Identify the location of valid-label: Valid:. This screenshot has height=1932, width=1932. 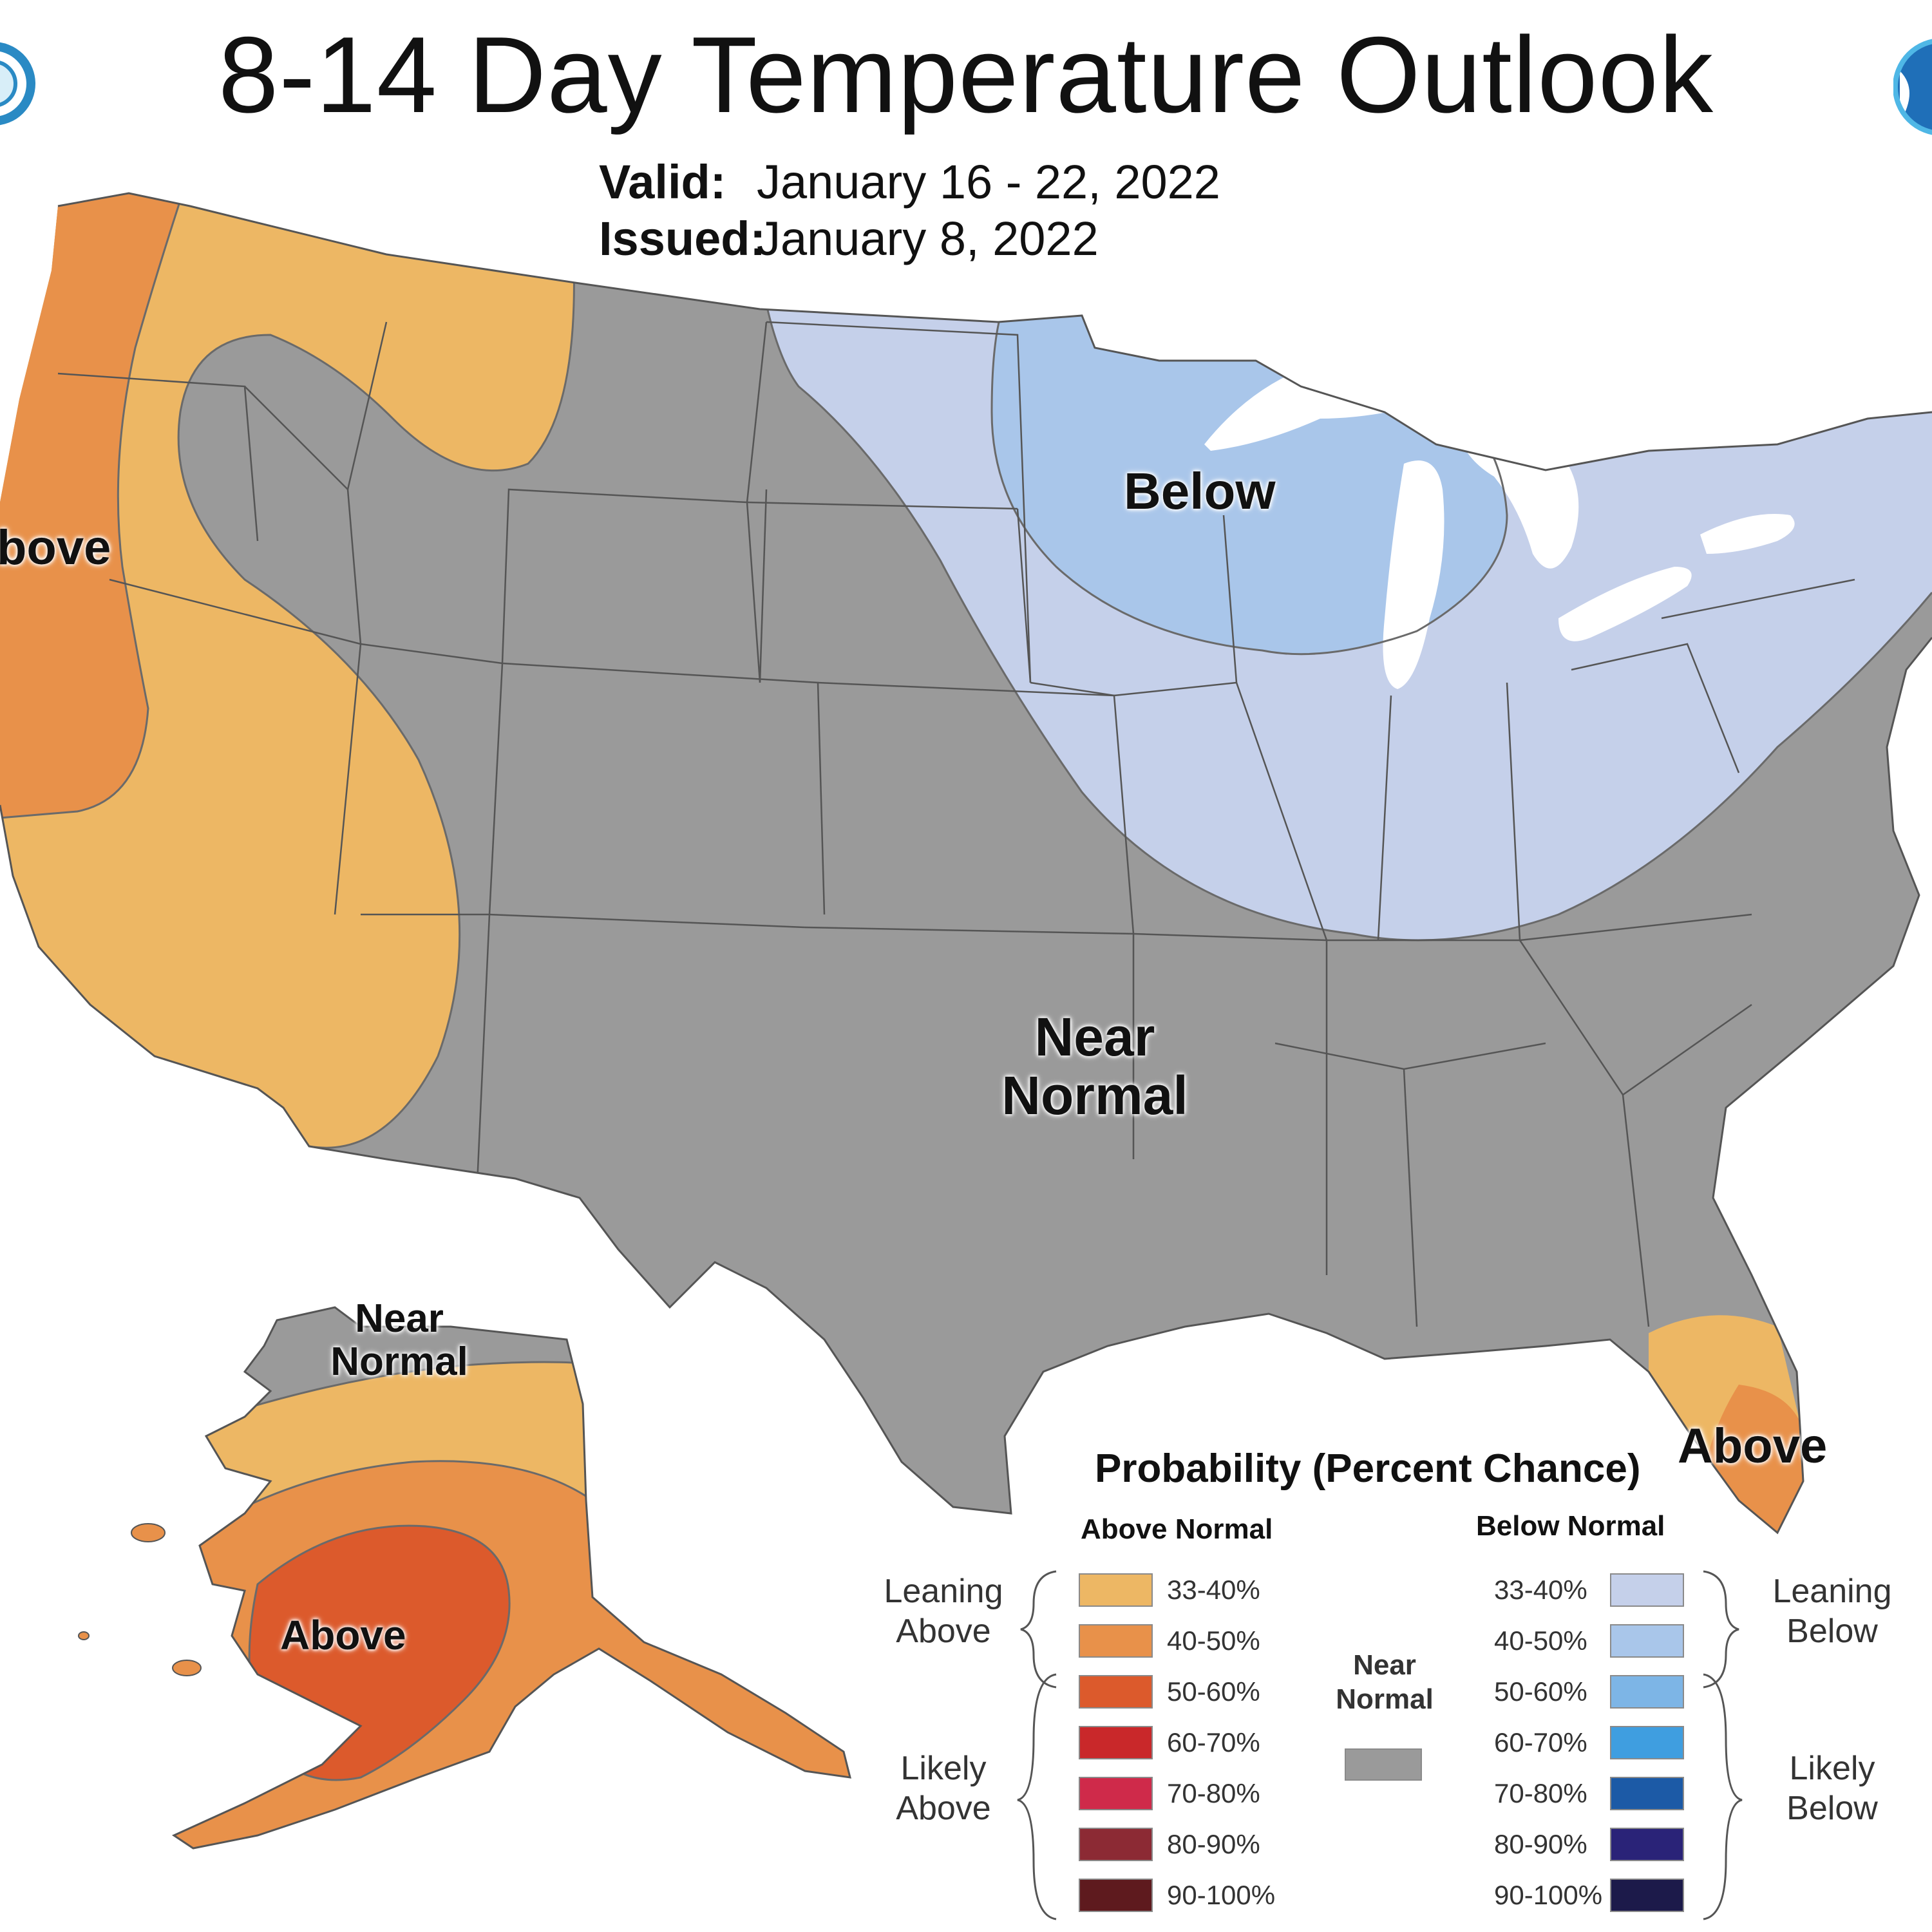
(662, 182).